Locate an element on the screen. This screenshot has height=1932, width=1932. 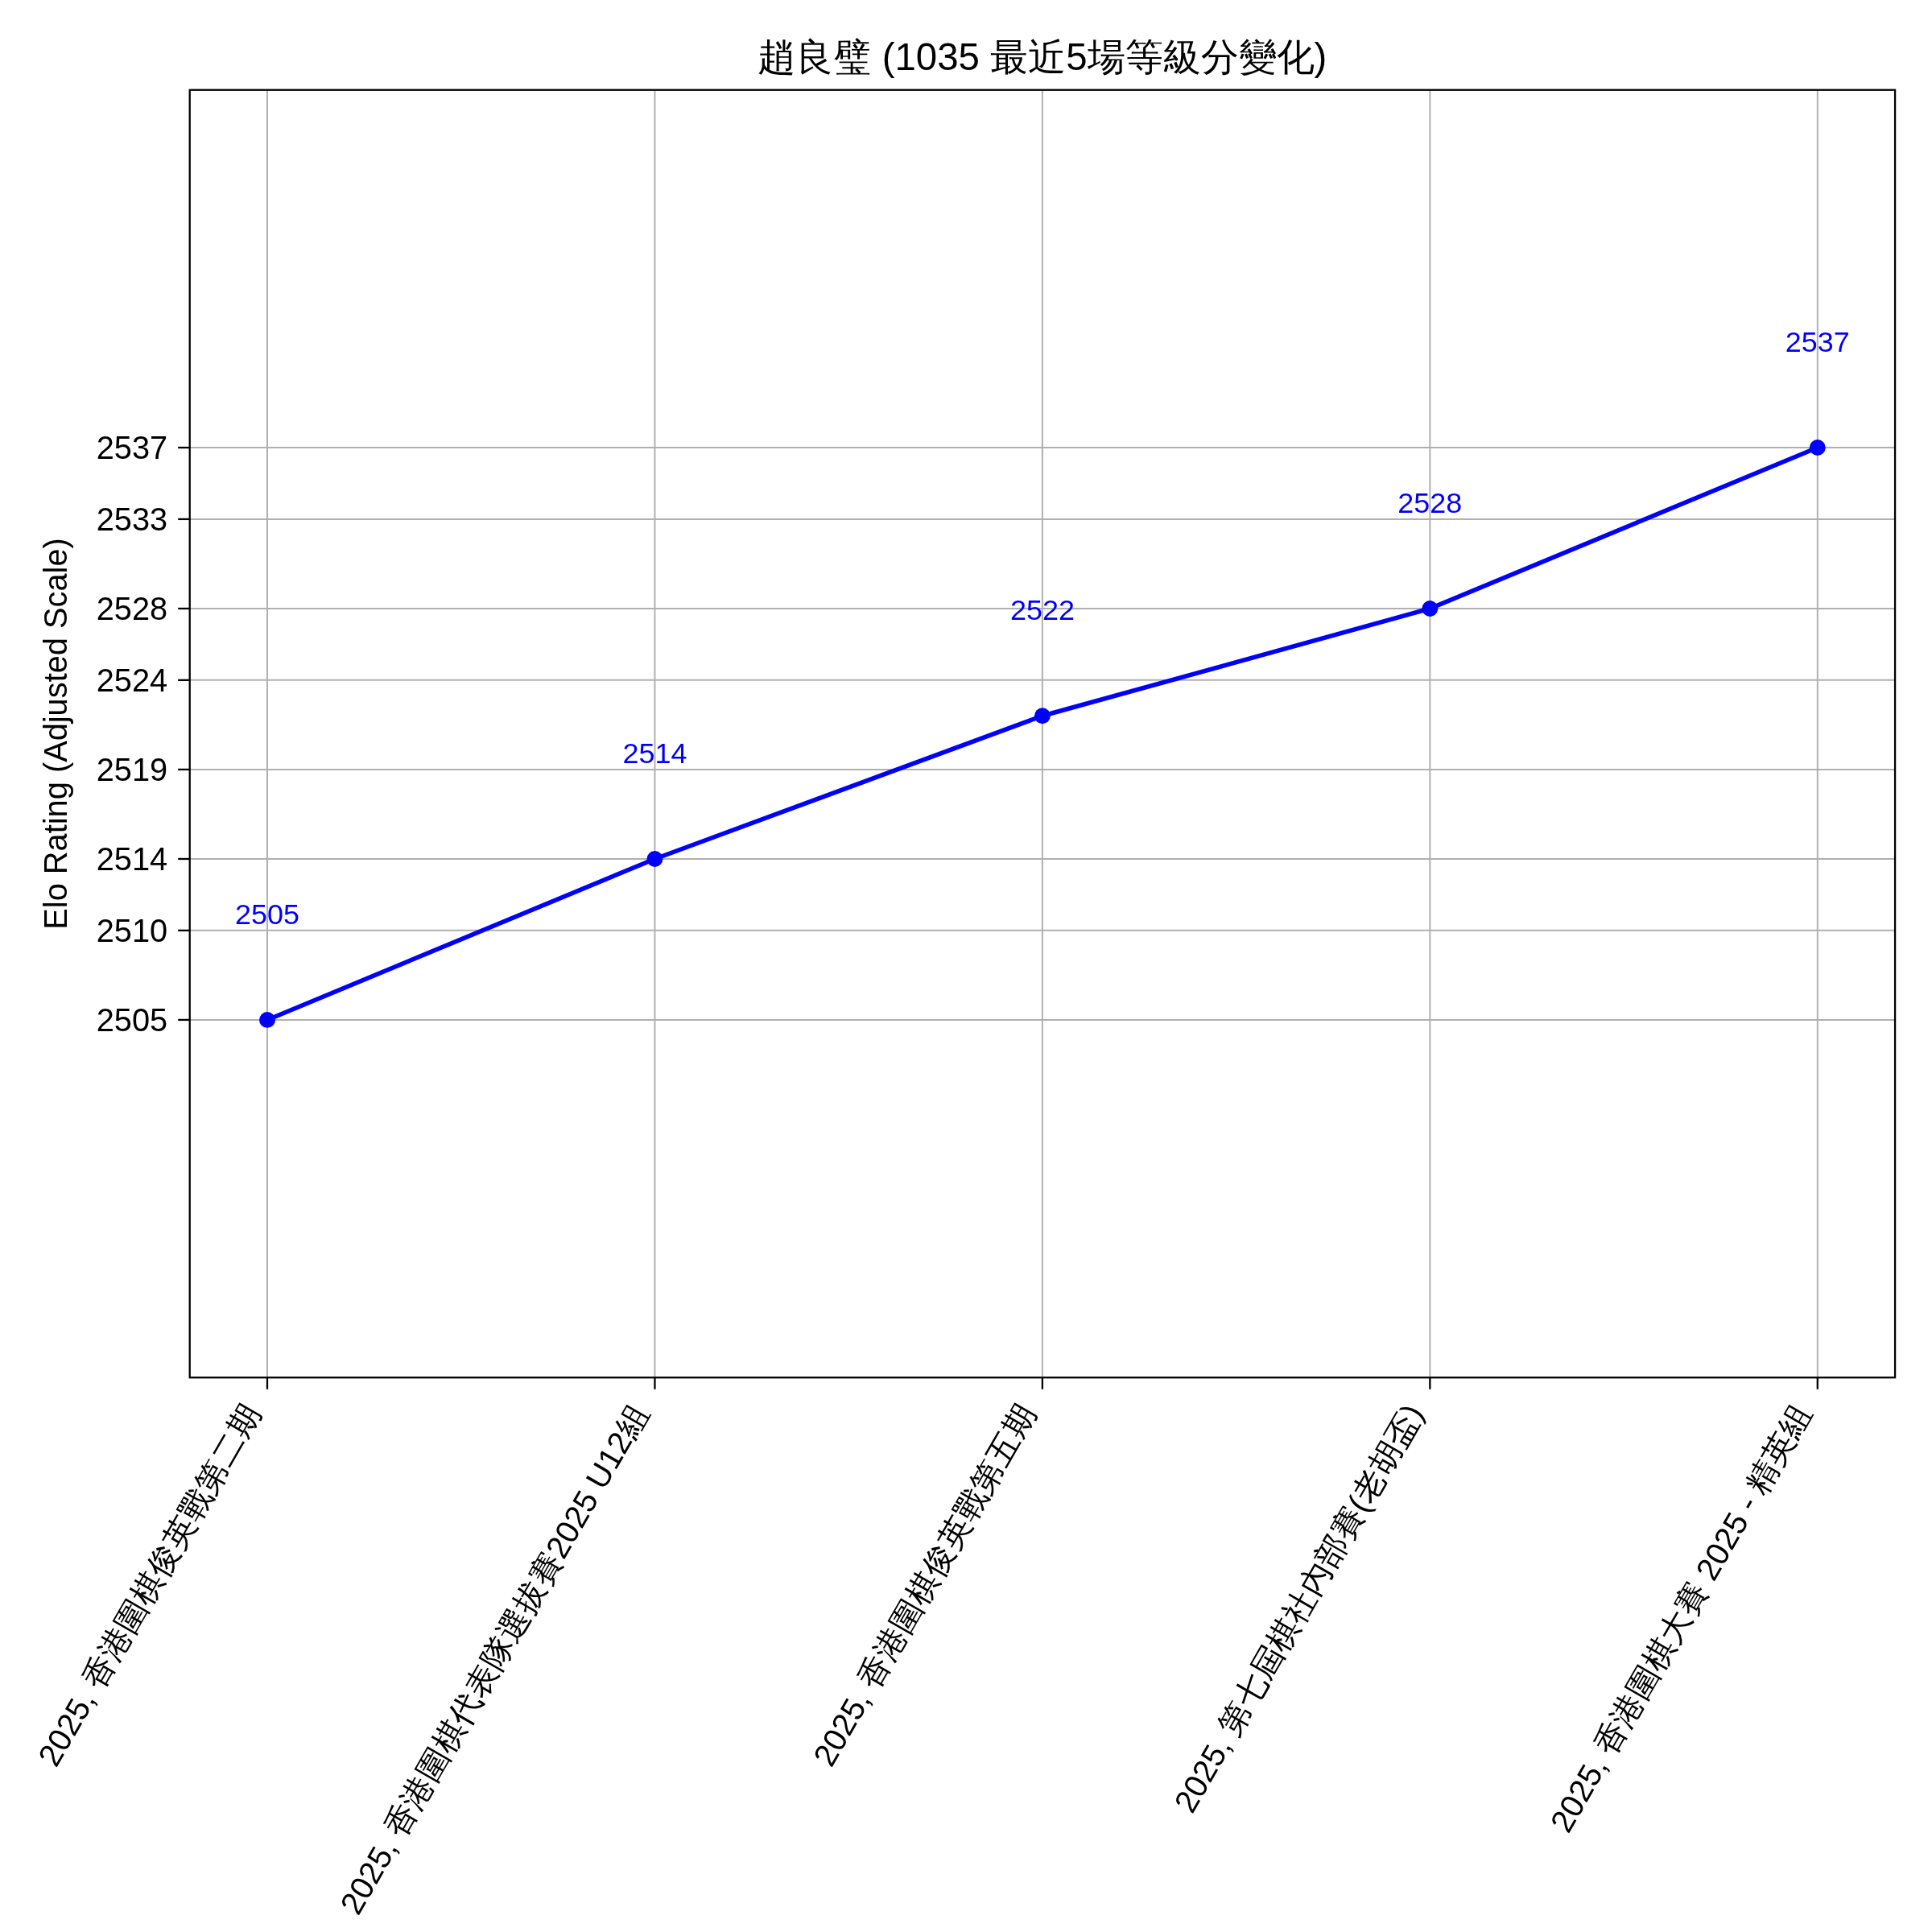
y-tick-label: 2514 is located at coordinates (132, 858).